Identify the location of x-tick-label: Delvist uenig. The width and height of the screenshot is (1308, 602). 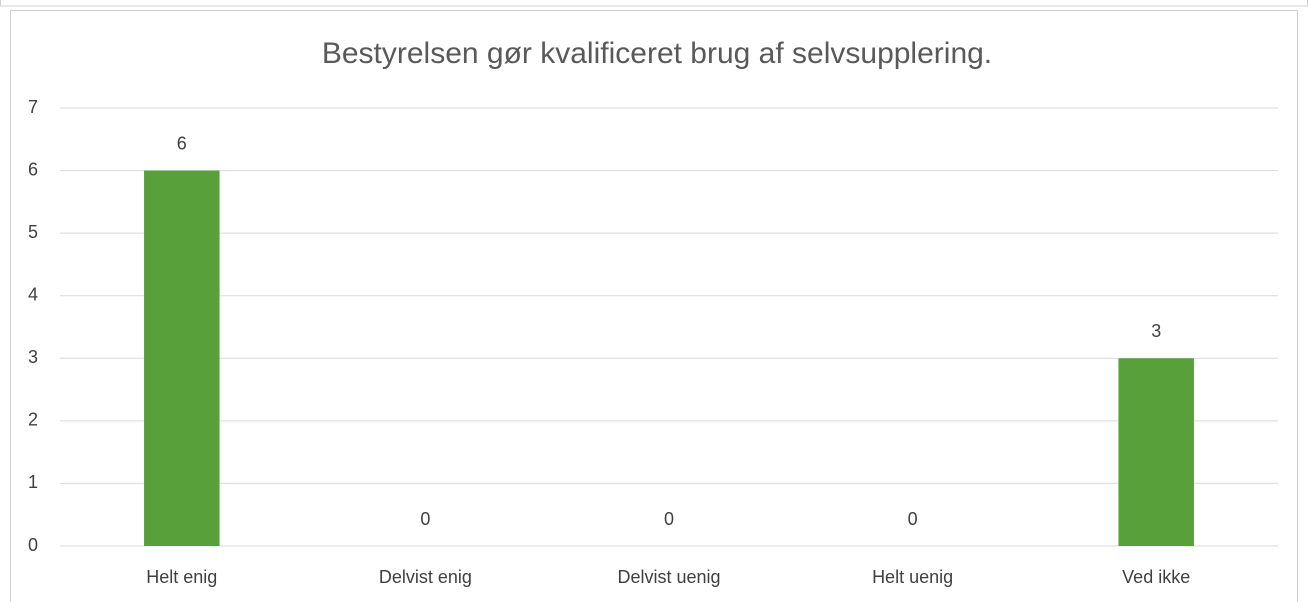
(668, 577).